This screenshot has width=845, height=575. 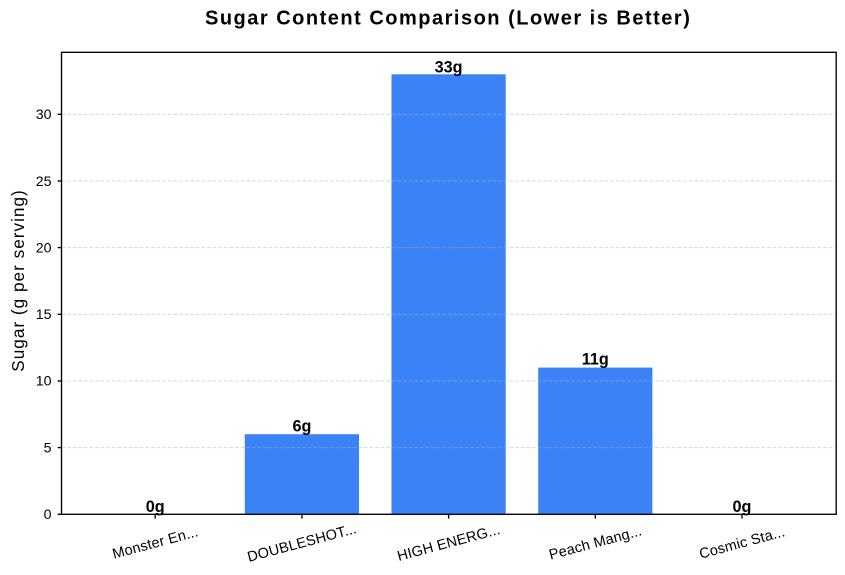 What do you see at coordinates (44, 115) in the screenshot?
I see `svg-text: 30` at bounding box center [44, 115].